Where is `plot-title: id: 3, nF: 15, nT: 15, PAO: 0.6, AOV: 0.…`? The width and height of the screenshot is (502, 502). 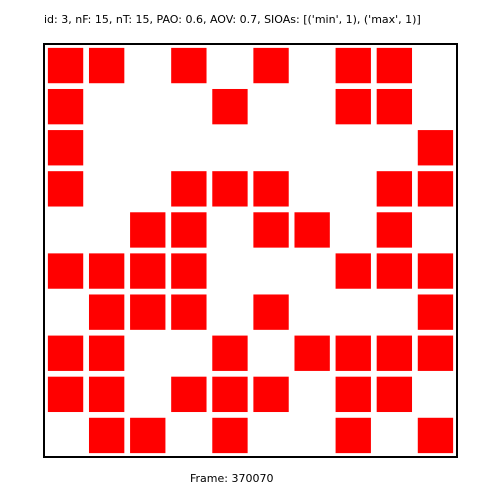 plot-title: id: 3, nF: 15, nT: 15, PAO: 0.6, AOV: 0.… is located at coordinates (232, 19).